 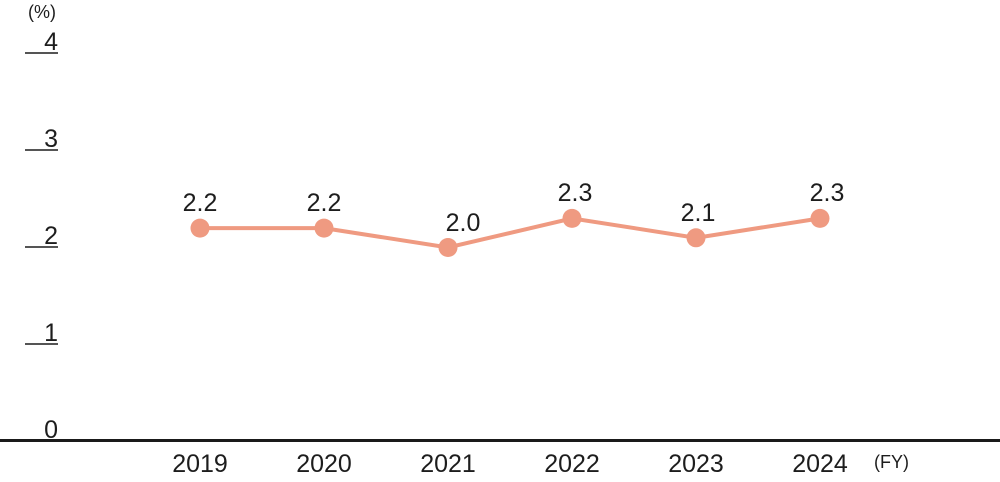 What do you see at coordinates (51, 138) in the screenshot?
I see `y-tick-label: 3` at bounding box center [51, 138].